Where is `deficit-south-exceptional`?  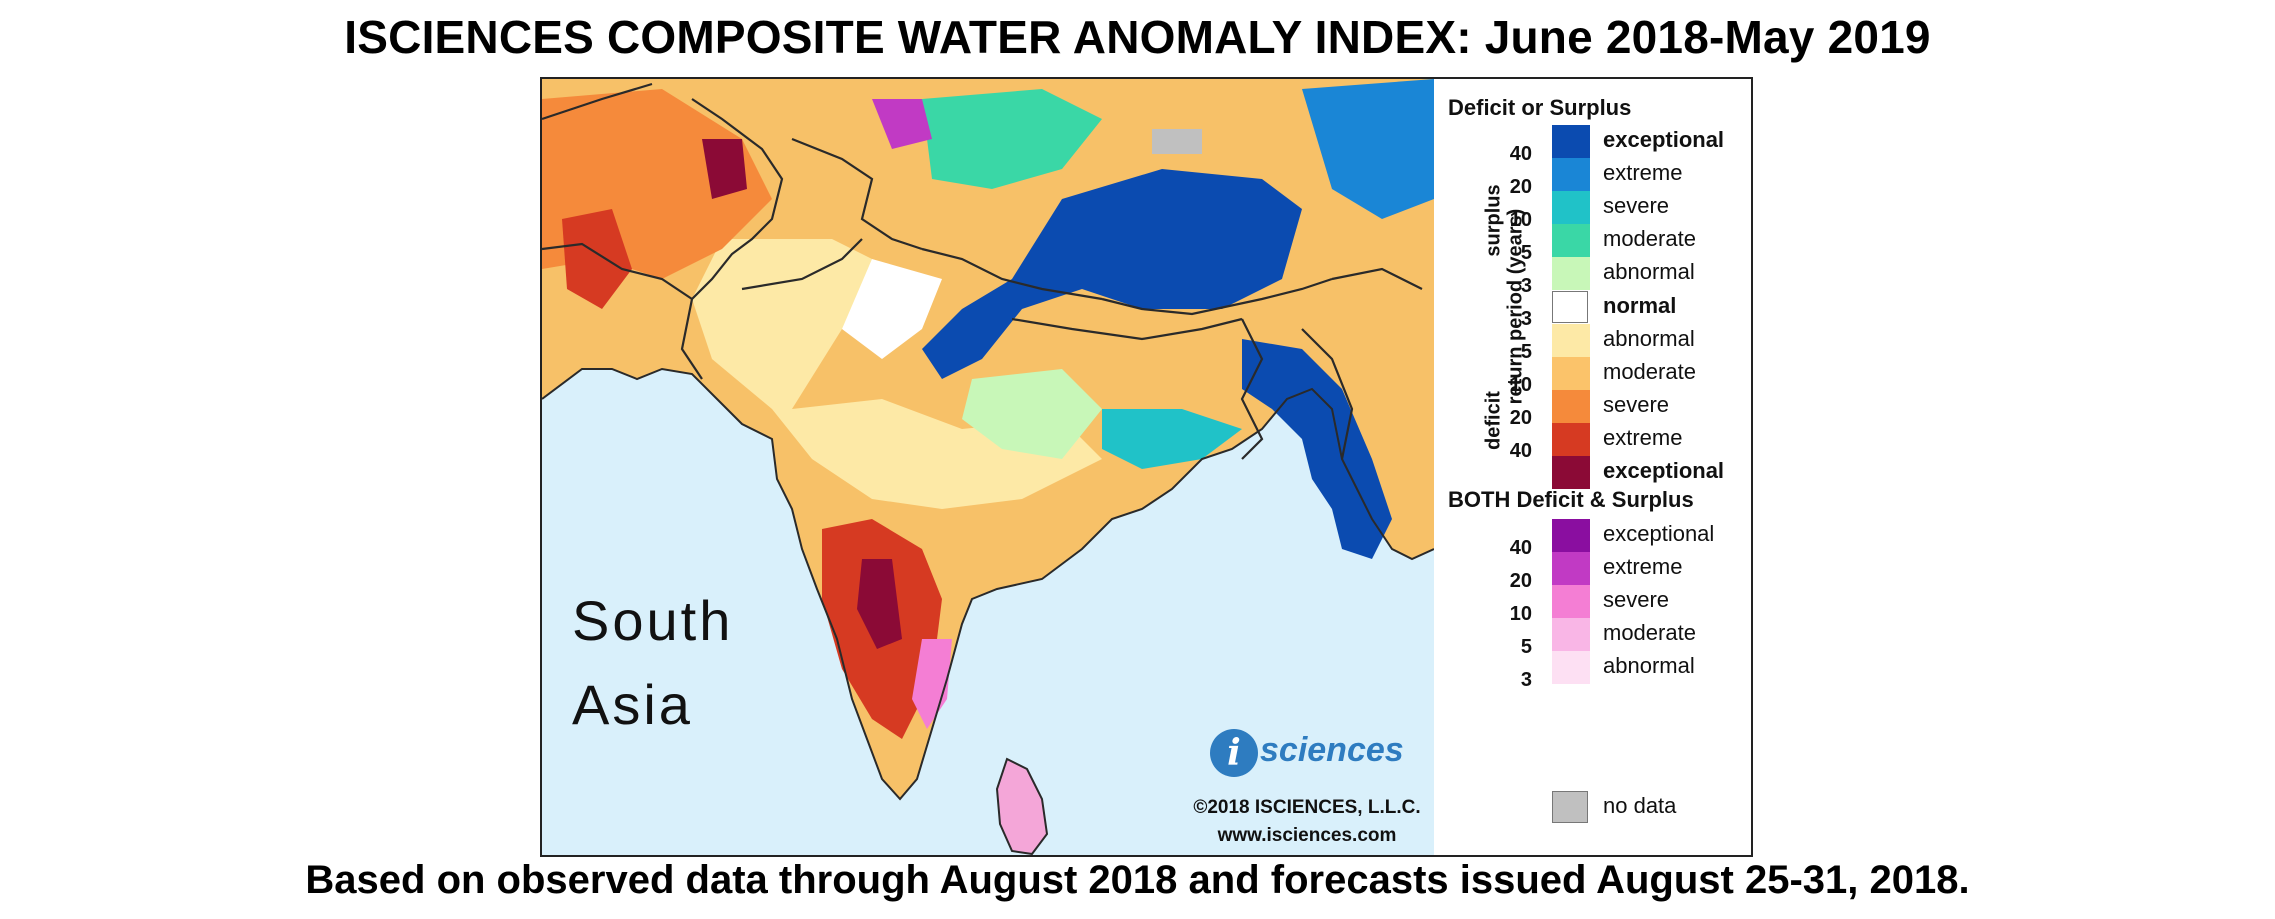 deficit-south-exceptional is located at coordinates (879, 604).